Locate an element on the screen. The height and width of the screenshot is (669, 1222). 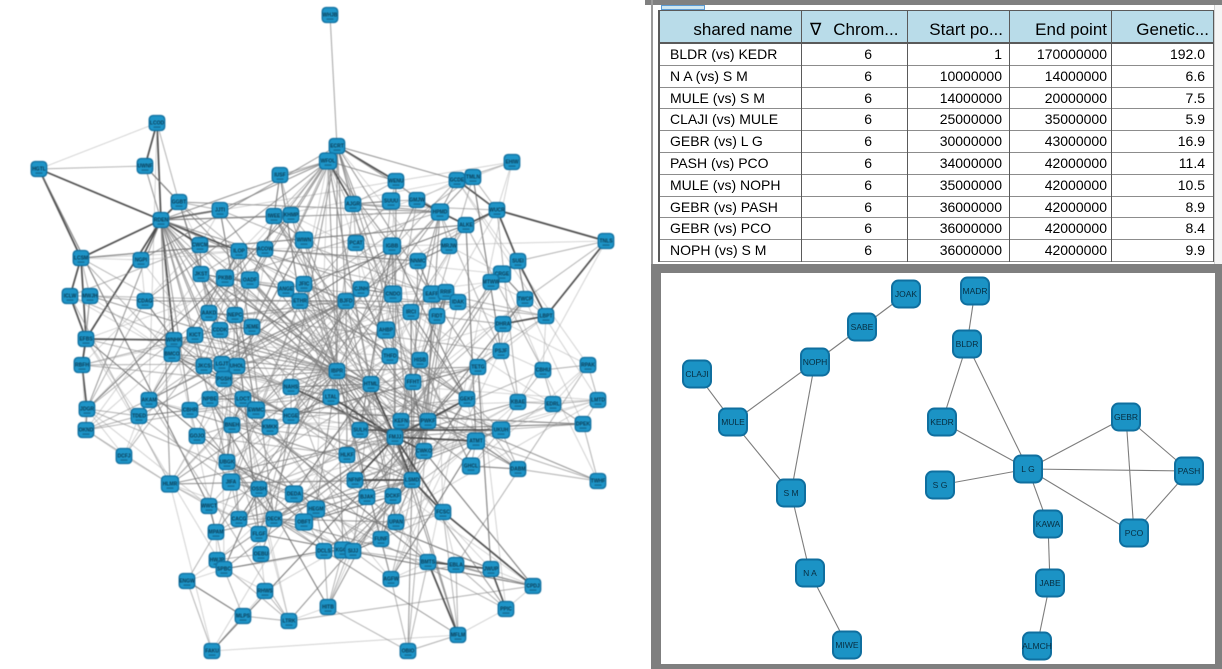
svg-text: TWCP is located at coordinates (525, 300).